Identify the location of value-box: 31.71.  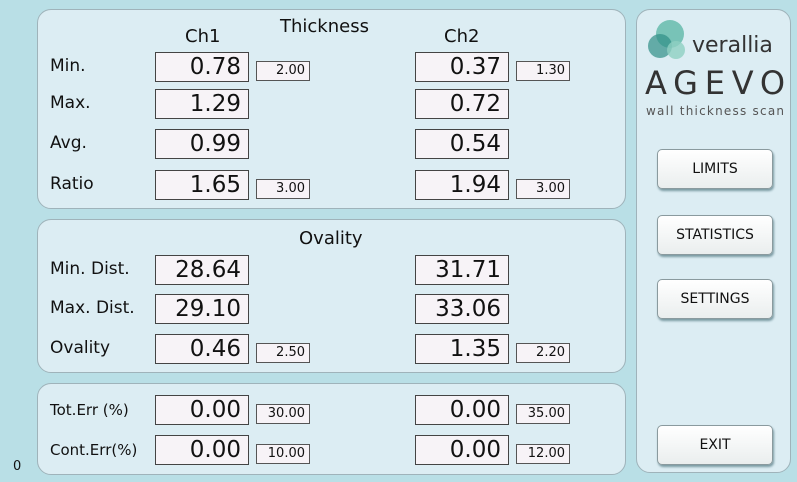
(462, 270).